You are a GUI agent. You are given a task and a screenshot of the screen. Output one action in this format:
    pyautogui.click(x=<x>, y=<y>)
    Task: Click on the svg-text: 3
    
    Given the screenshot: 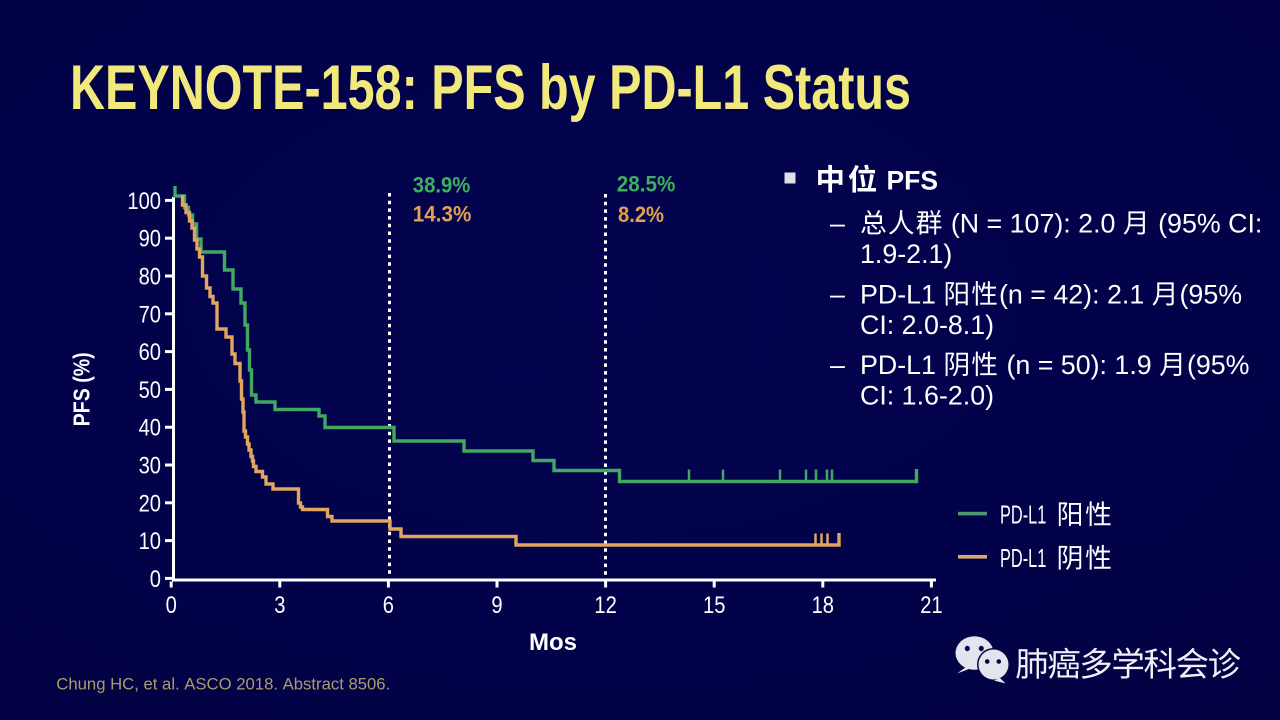 What is the action you would take?
    pyautogui.click(x=279, y=605)
    